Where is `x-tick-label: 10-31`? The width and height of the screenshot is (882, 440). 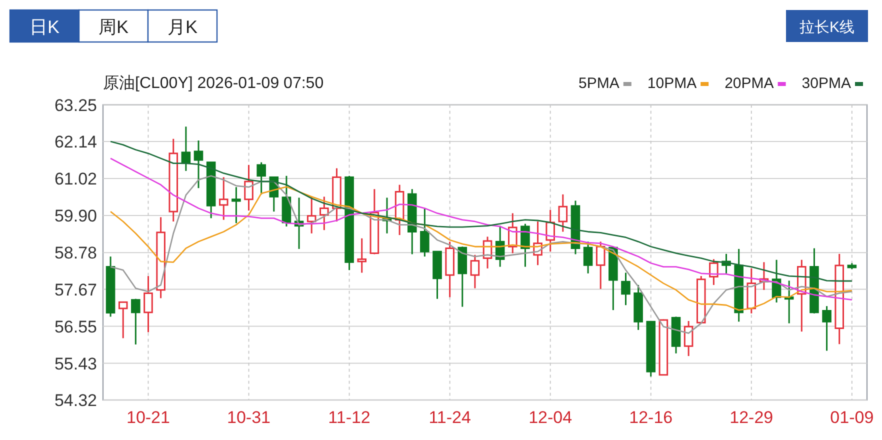 x-tick-label: 10-31 is located at coordinates (249, 417).